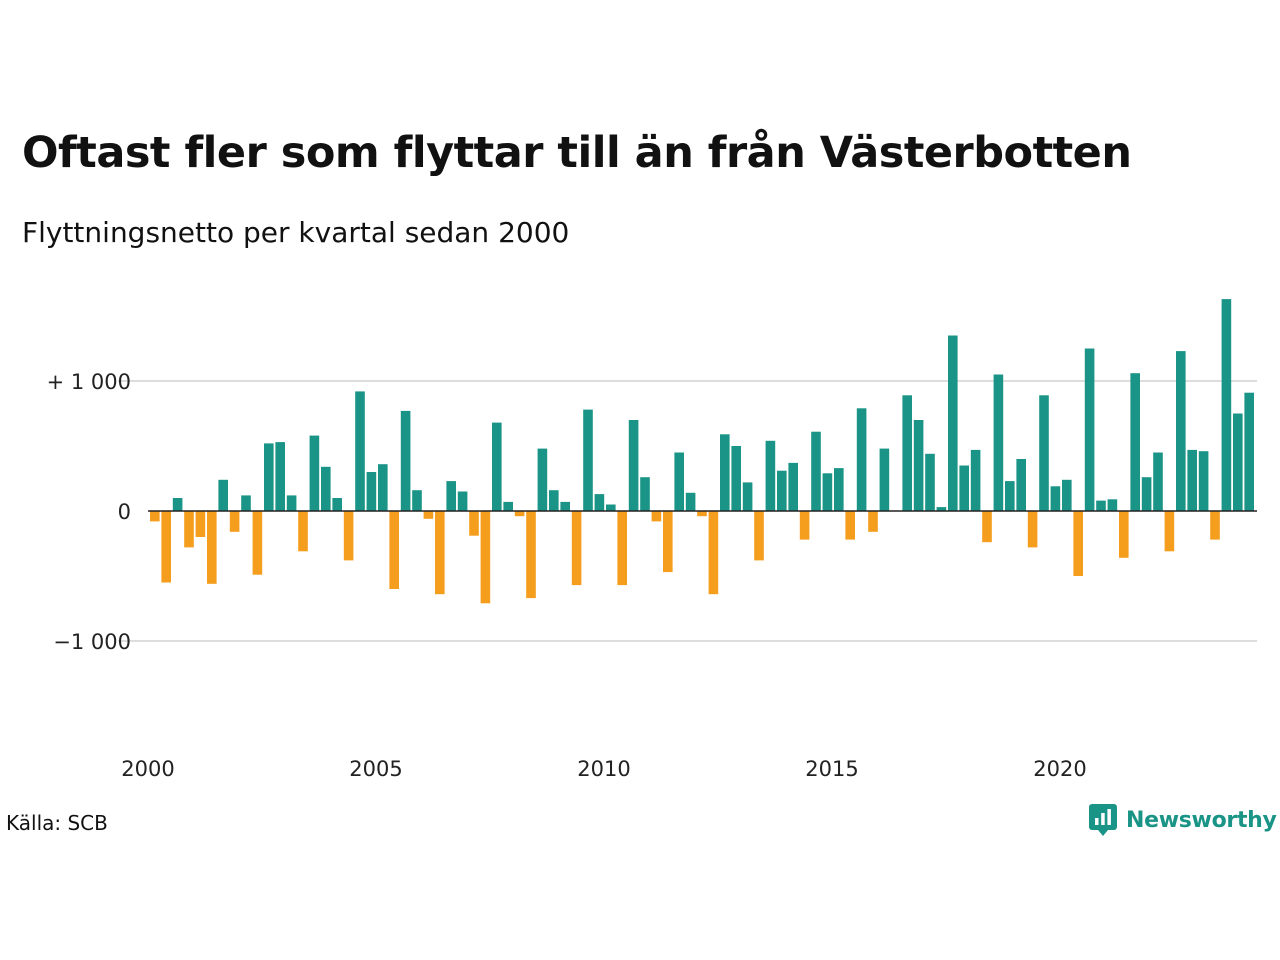 This screenshot has width=1280, height=960. What do you see at coordinates (831, 769) in the screenshot?
I see `x-tick-label: 2015` at bounding box center [831, 769].